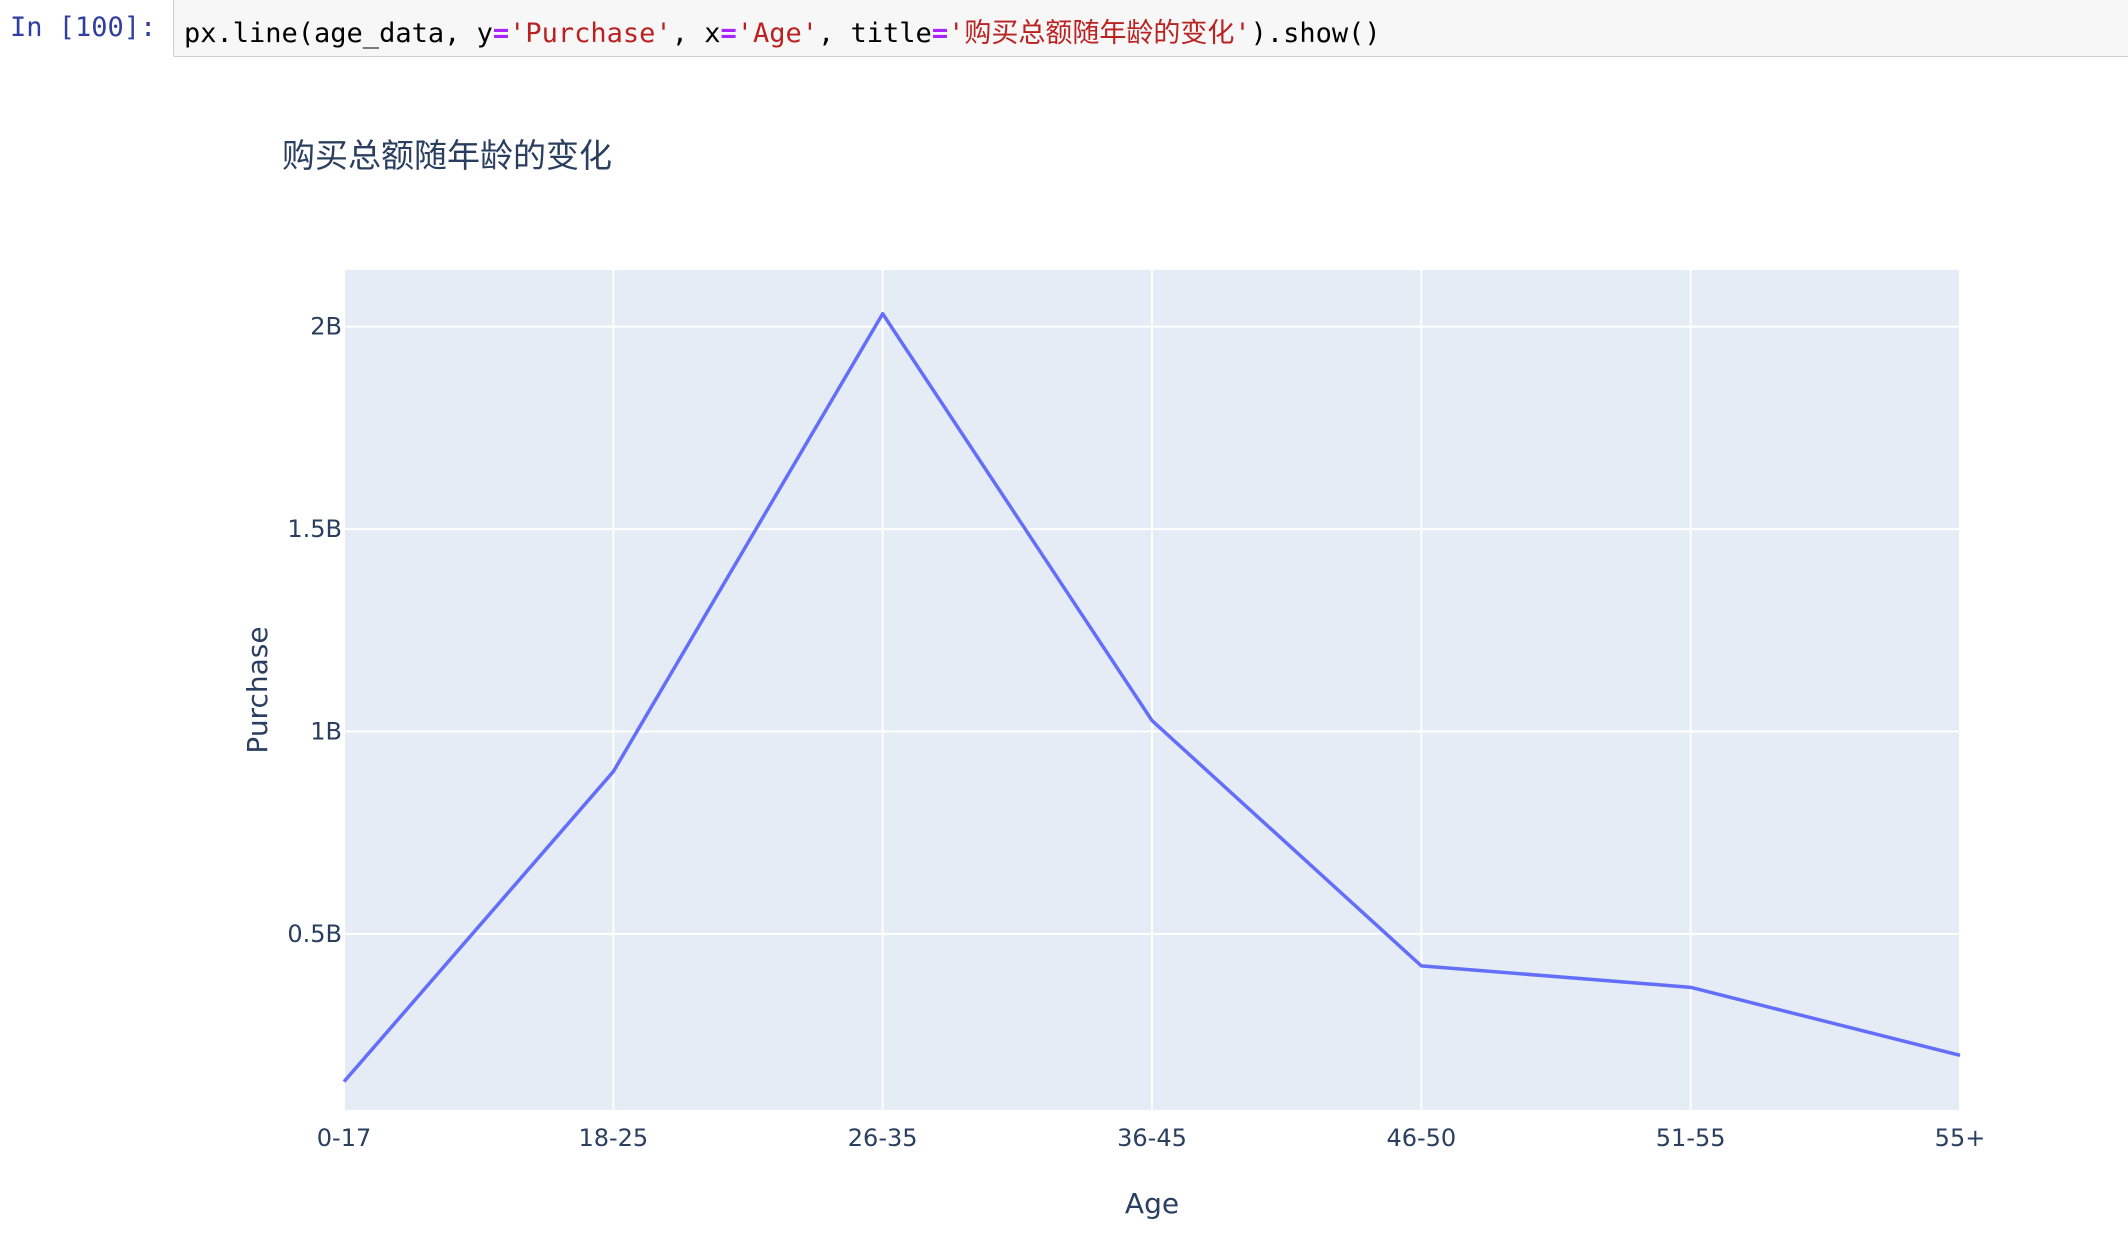 The image size is (2128, 1238). What do you see at coordinates (1421, 1138) in the screenshot?
I see `x-tick-label: 46-50` at bounding box center [1421, 1138].